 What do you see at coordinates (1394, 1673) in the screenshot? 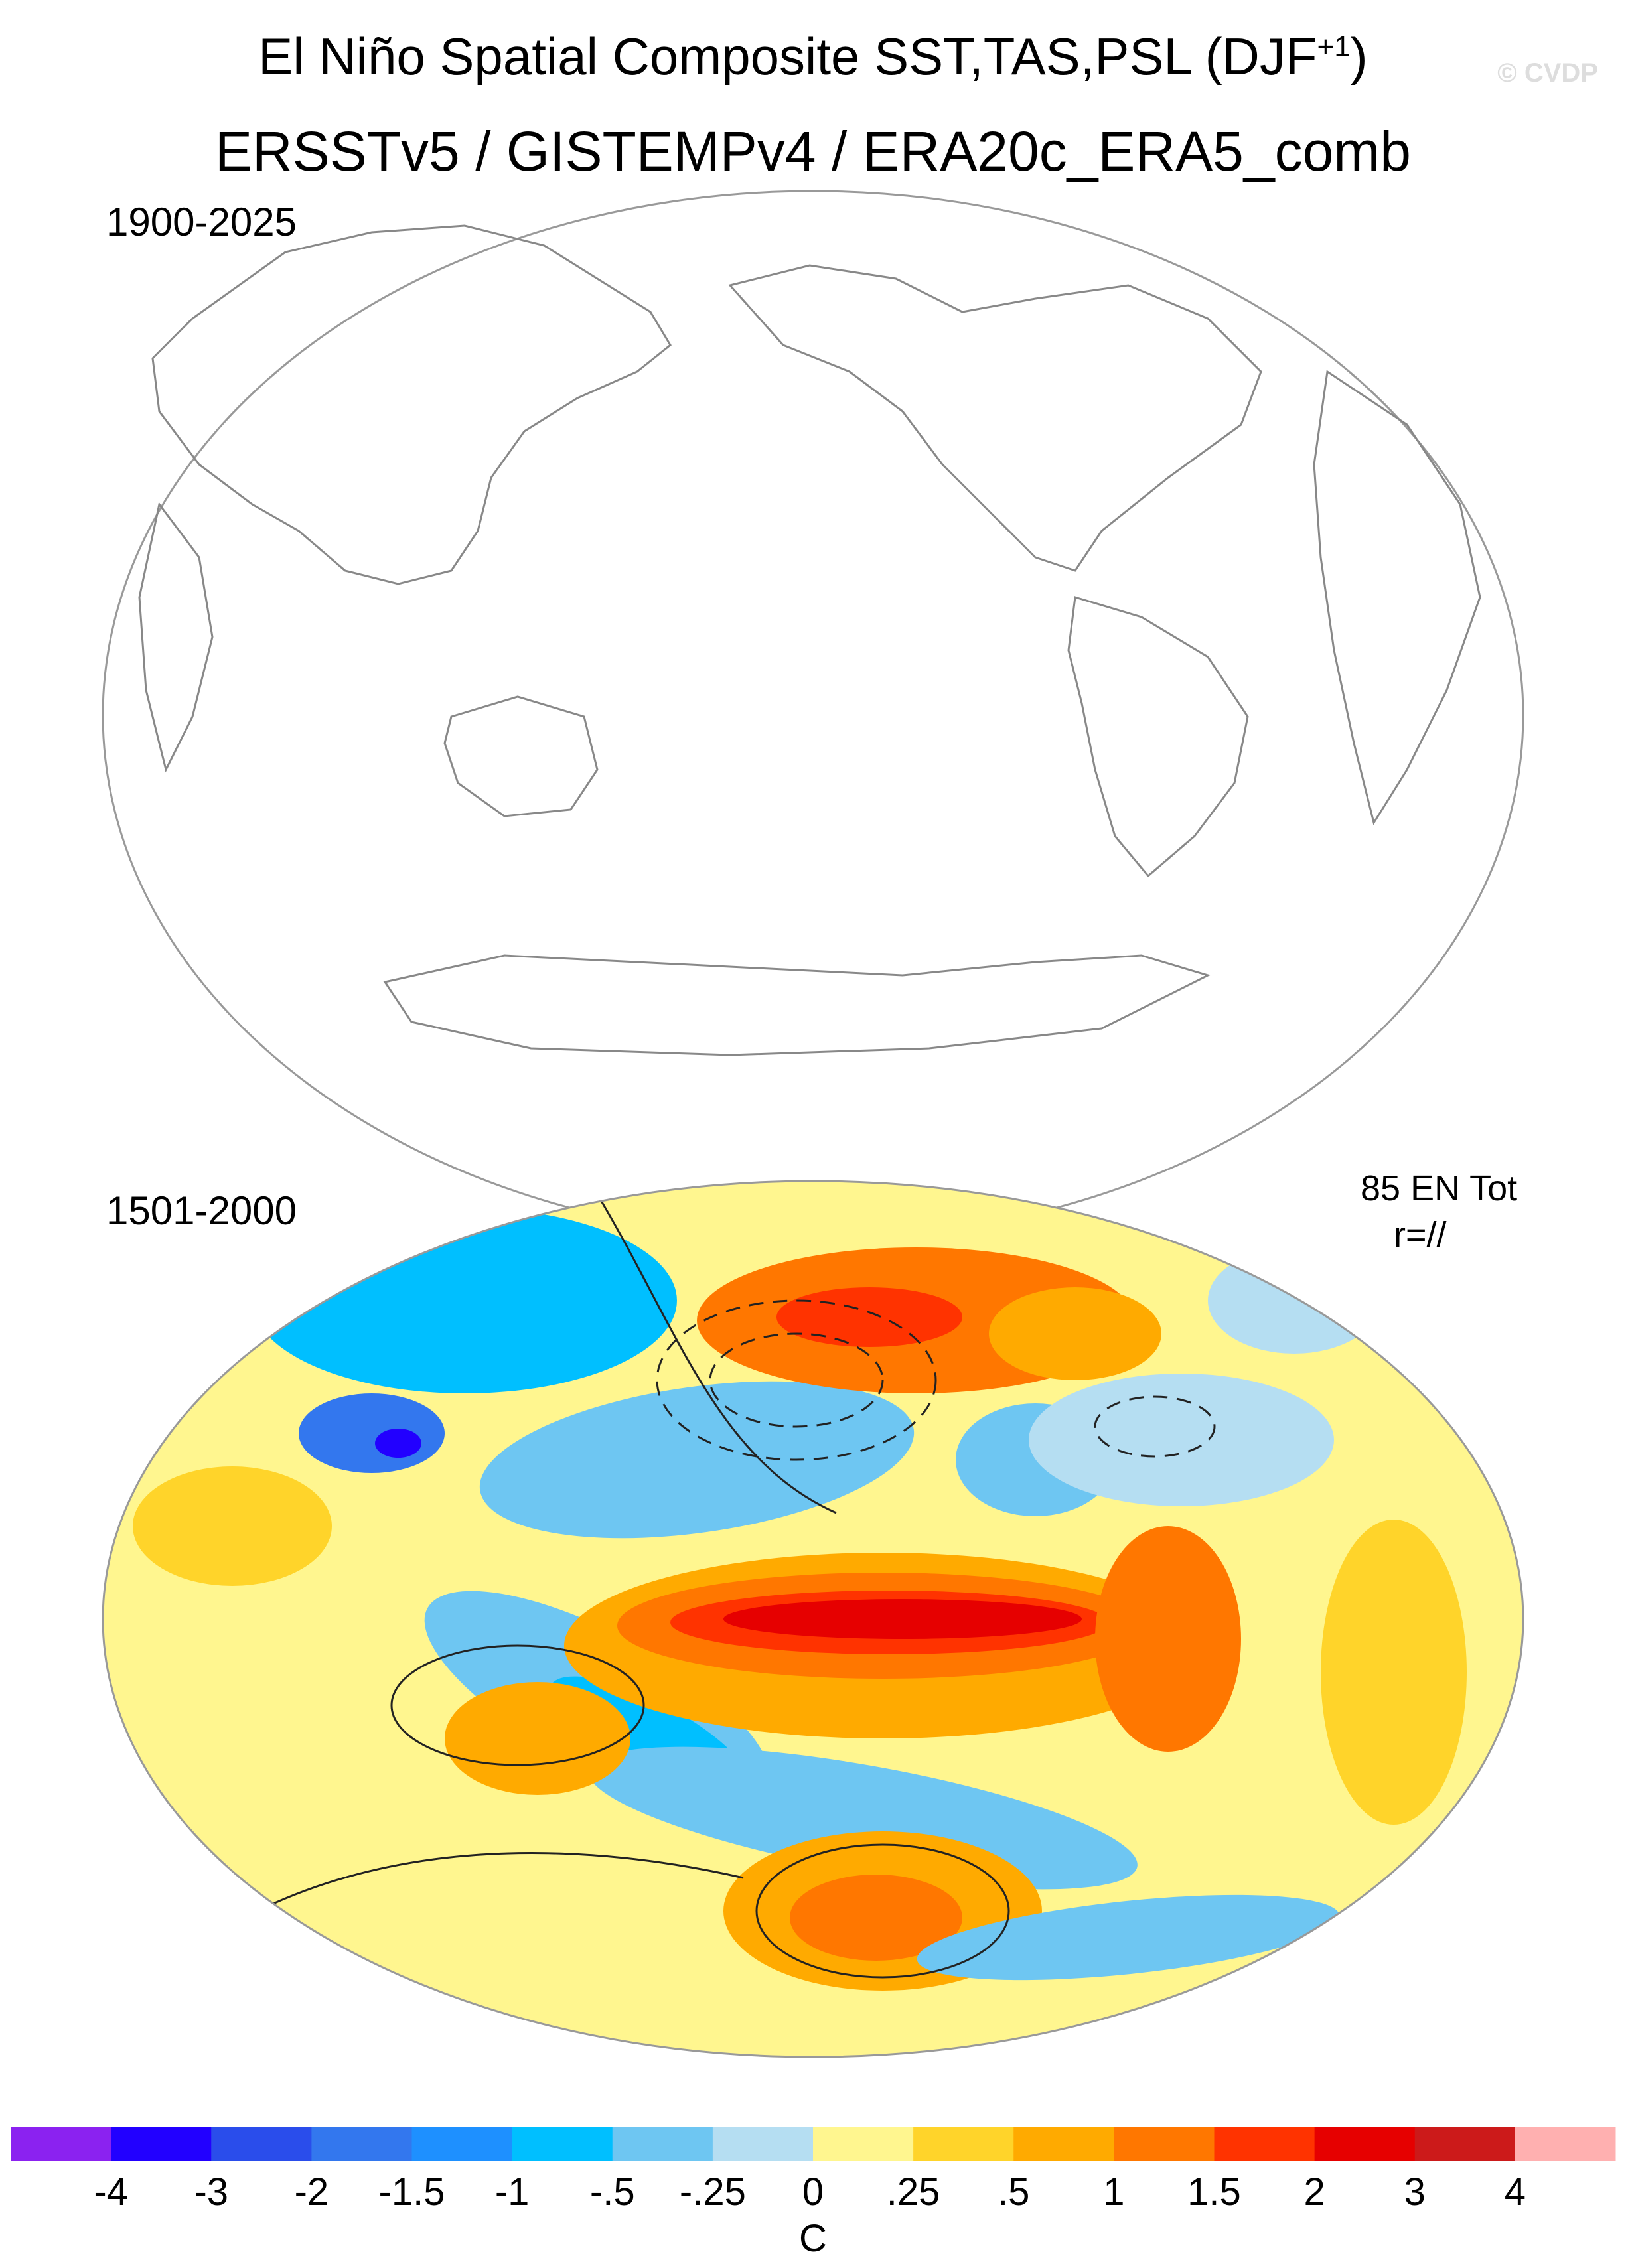
I see `africa-warm-anomaly` at bounding box center [1394, 1673].